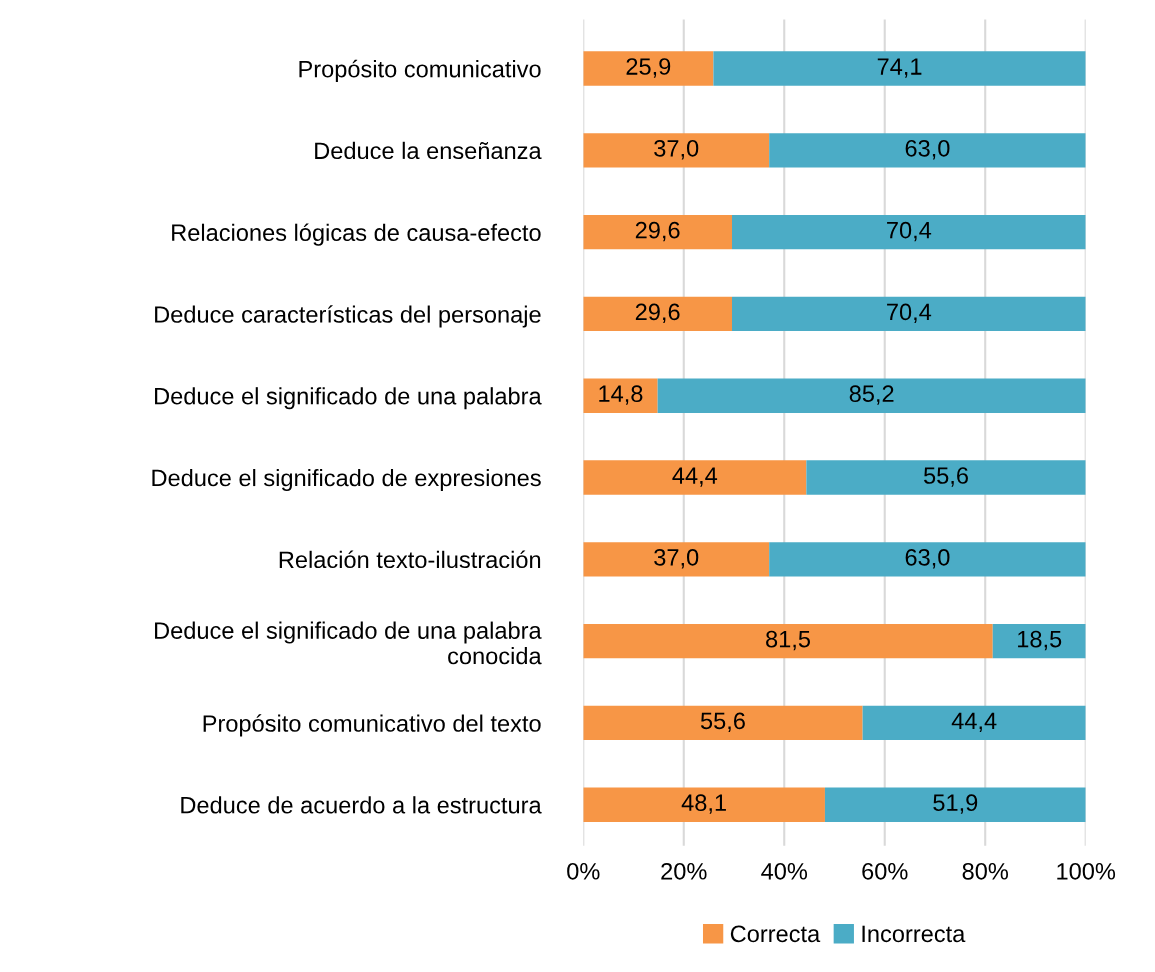  Describe the element at coordinates (356, 234) in the screenshot. I see `y-tick-label: Relaciones lógicas de causa-efecto` at that location.